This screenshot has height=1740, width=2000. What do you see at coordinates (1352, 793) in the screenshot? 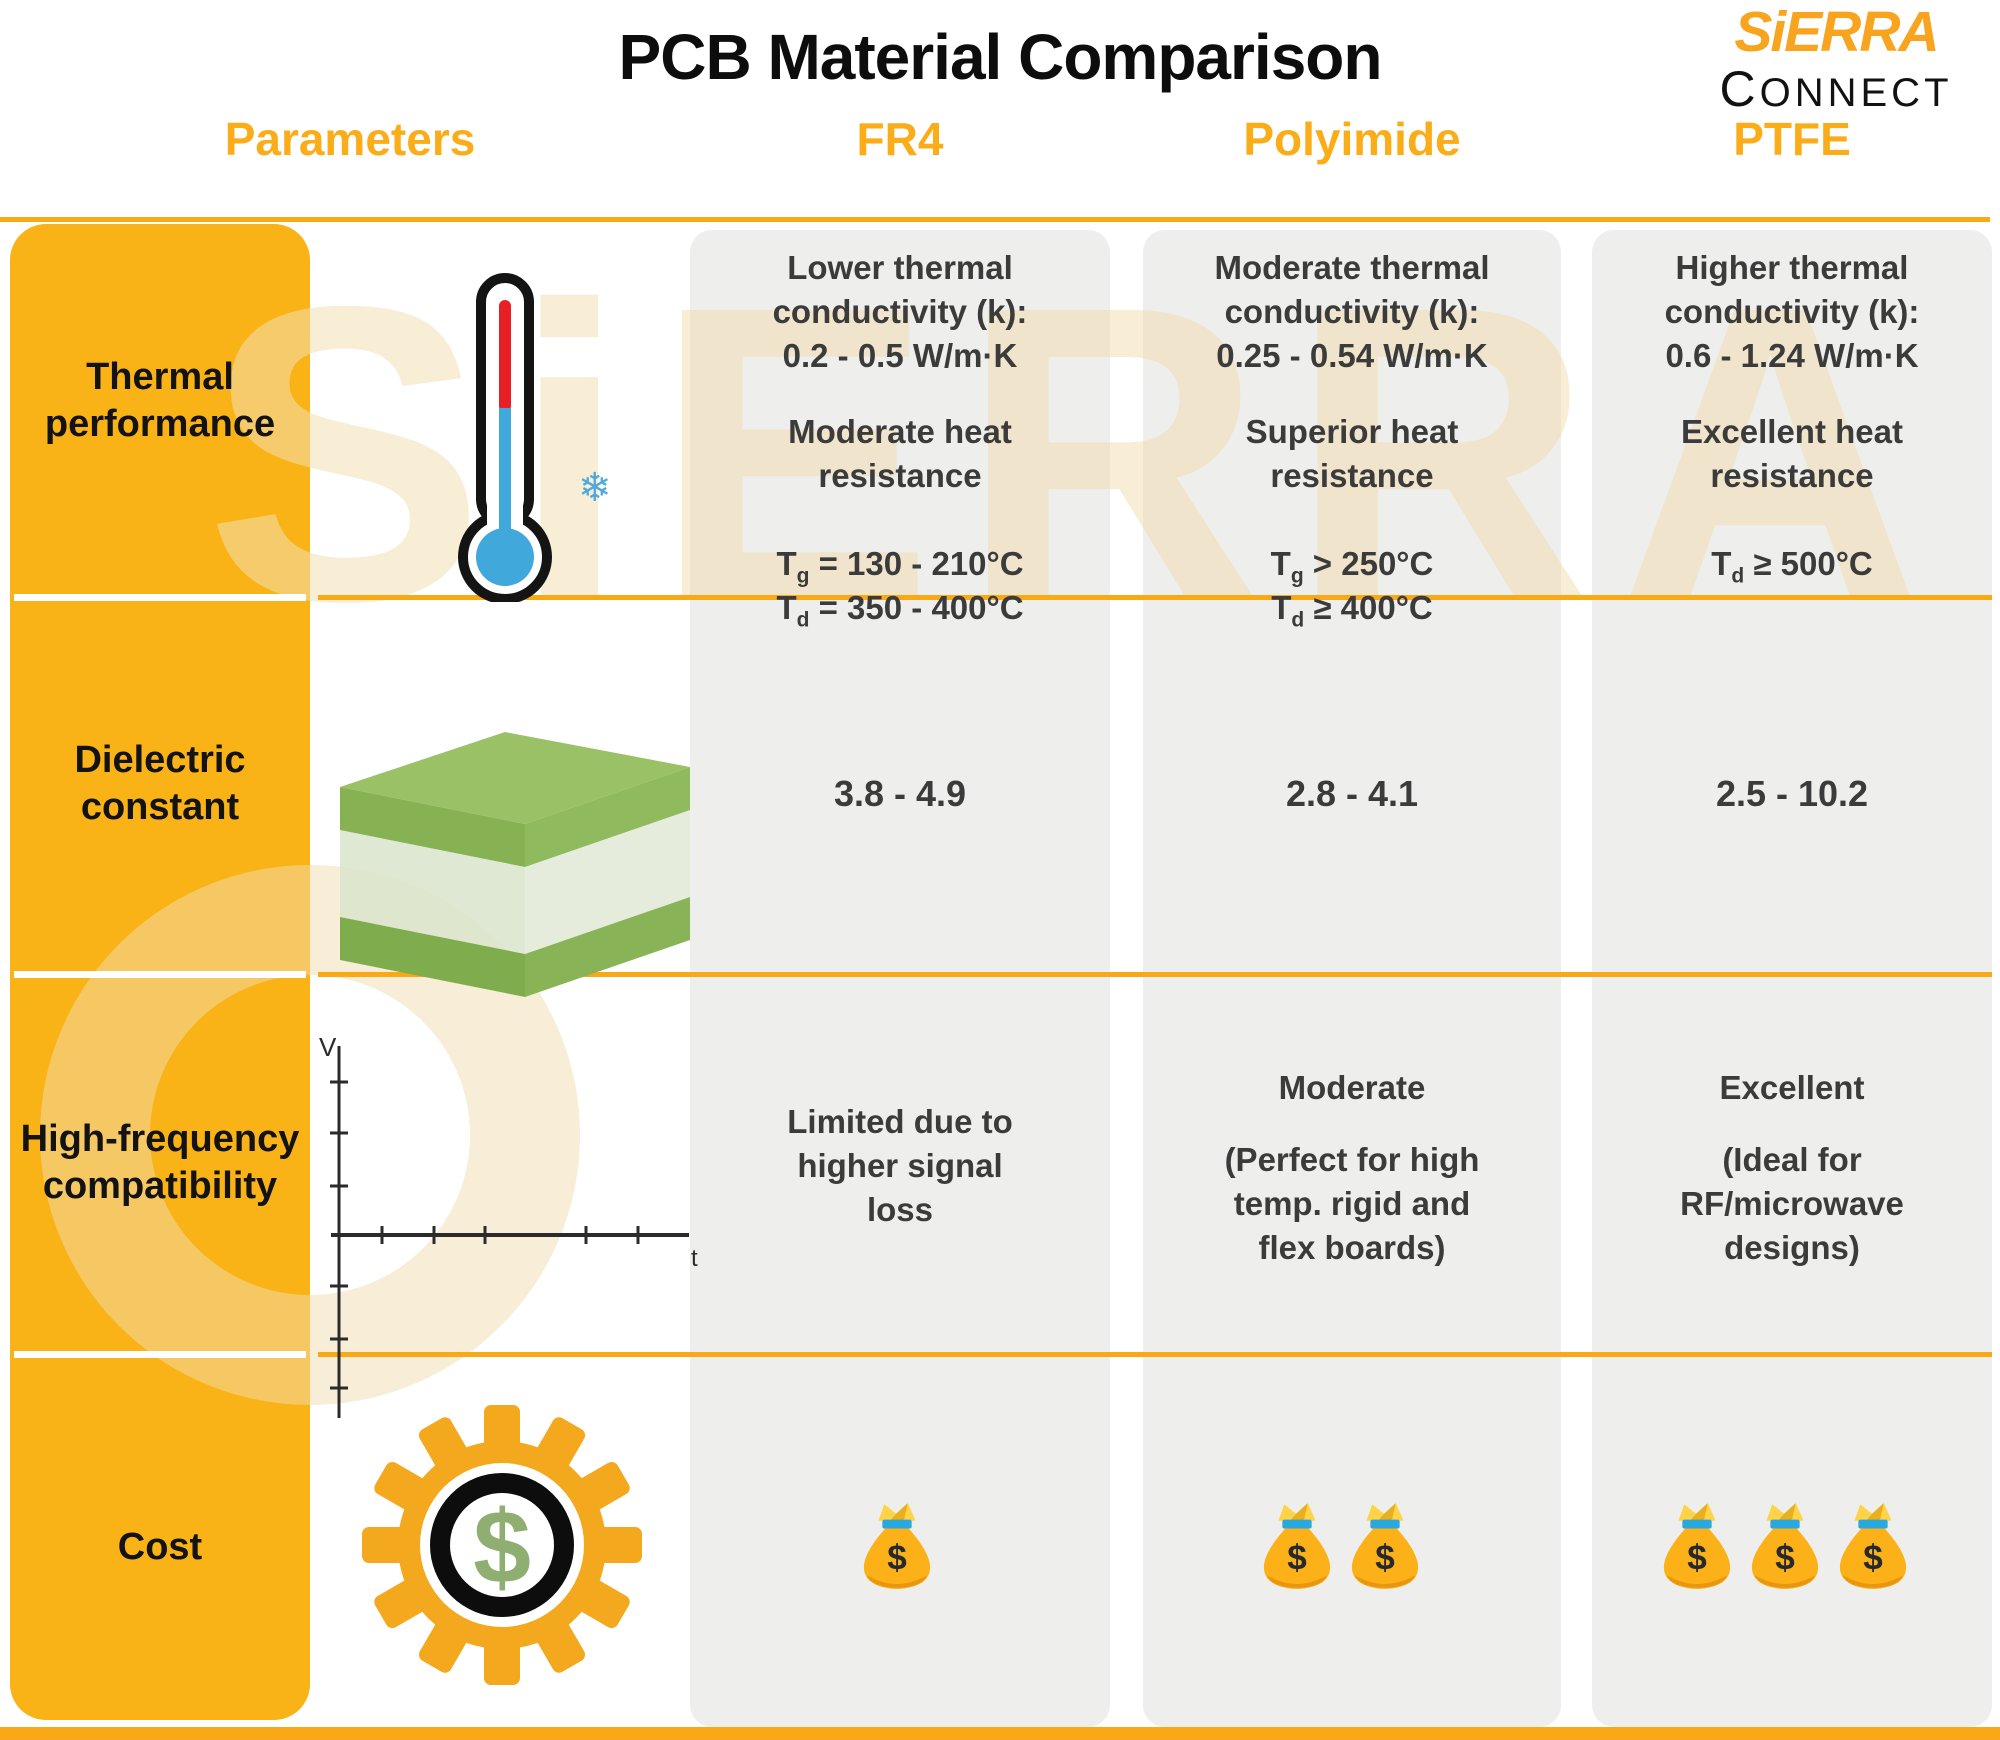
I see `dielectric-polyimide-value: 2.8 - 4.1` at bounding box center [1352, 793].